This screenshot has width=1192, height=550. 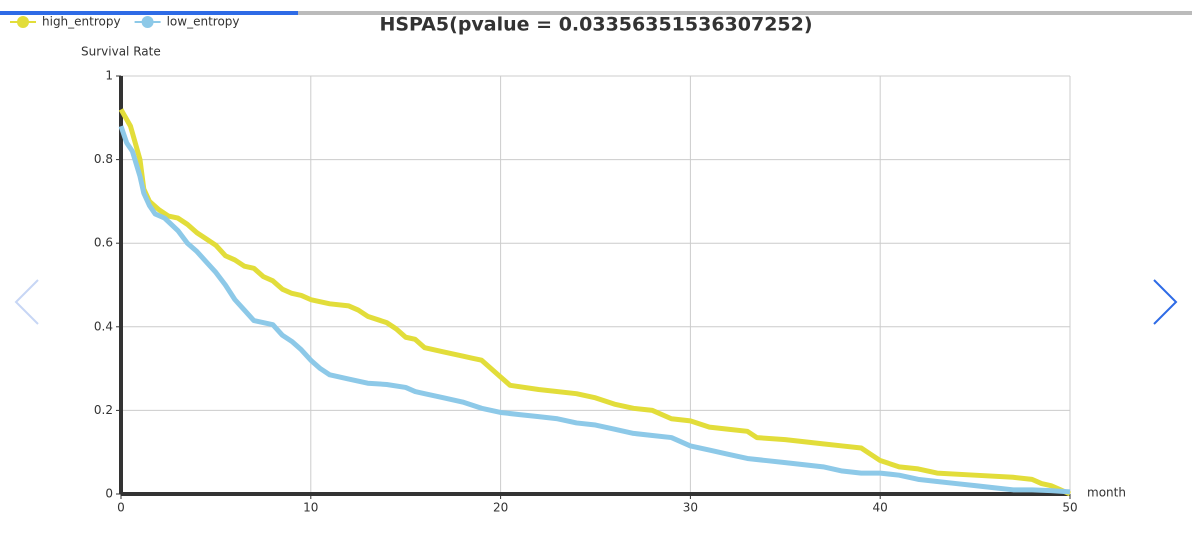 What do you see at coordinates (1106, 493) in the screenshot?
I see `x-axis-label: month` at bounding box center [1106, 493].